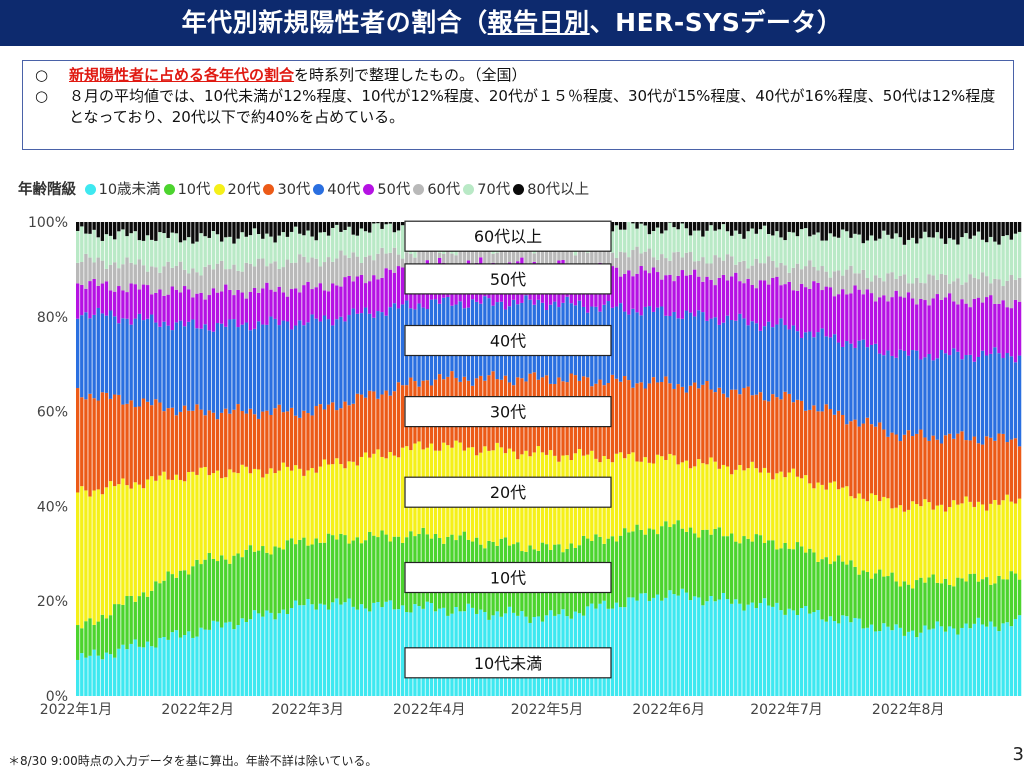  Describe the element at coordinates (386, 188) in the screenshot. I see `legend-item: 50代` at that location.